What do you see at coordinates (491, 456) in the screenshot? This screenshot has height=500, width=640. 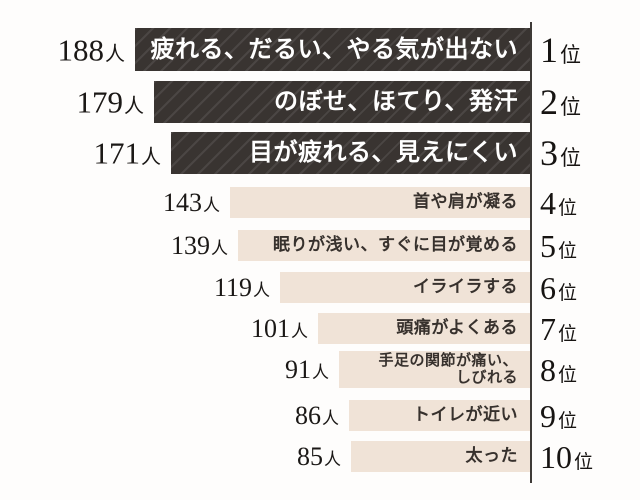 I see `bar-label: 太った` at bounding box center [491, 456].